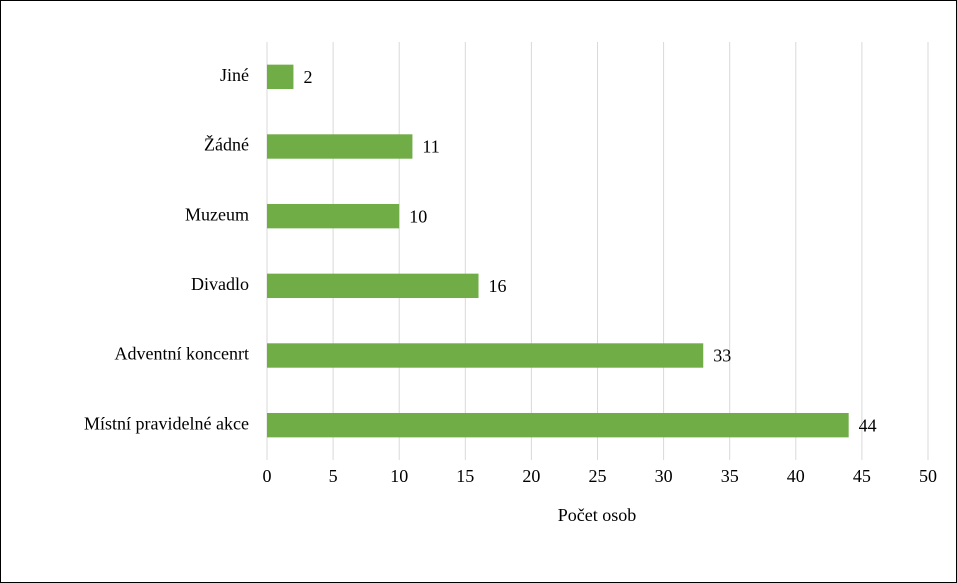 Image resolution: width=957 pixels, height=583 pixels. Describe the element at coordinates (267, 476) in the screenshot. I see `x-tick-label: 0` at that location.